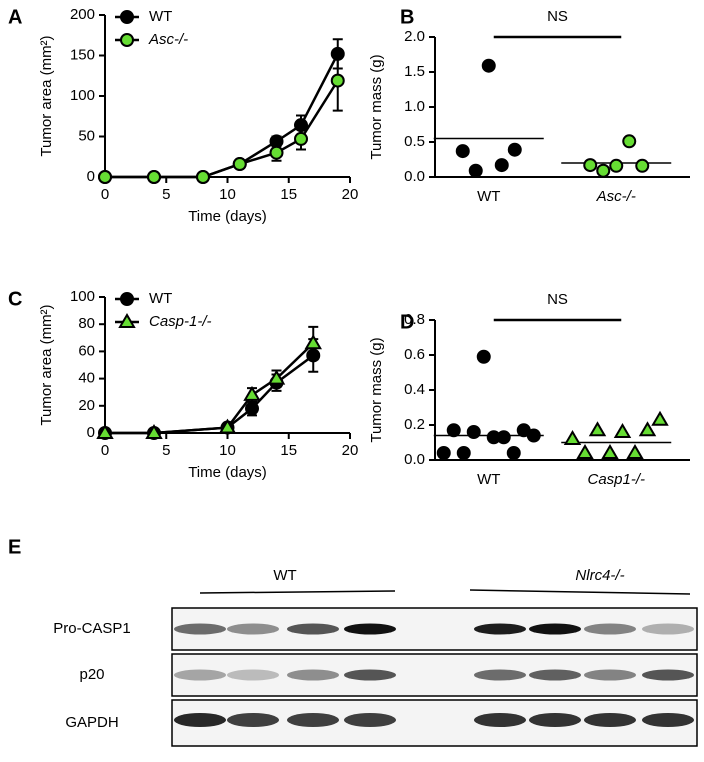 This screenshot has width=704, height=762. What do you see at coordinates (15, 299) in the screenshot?
I see `panel-label: C` at bounding box center [15, 299].